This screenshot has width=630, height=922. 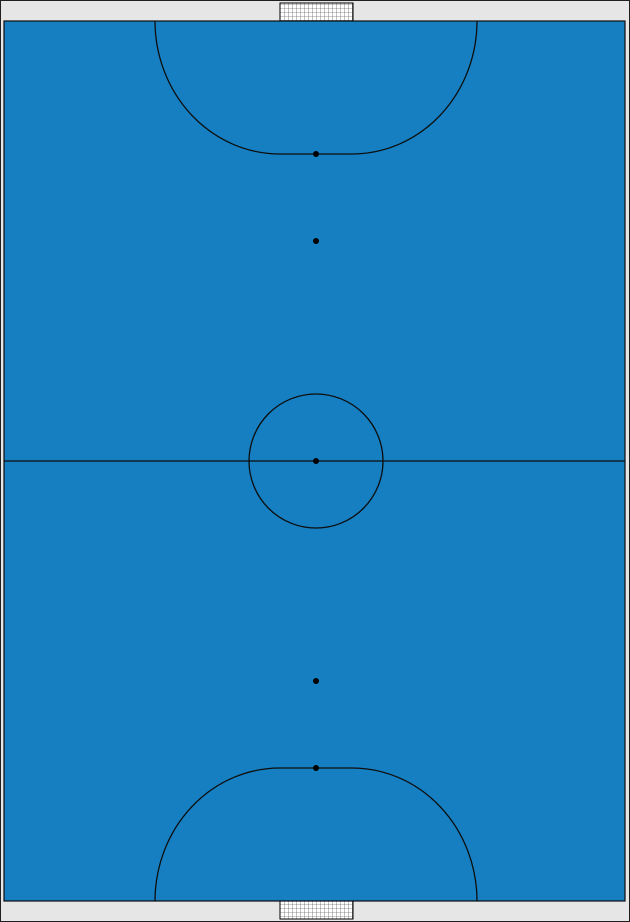 What do you see at coordinates (316, 12) in the screenshot?
I see `goal-top` at bounding box center [316, 12].